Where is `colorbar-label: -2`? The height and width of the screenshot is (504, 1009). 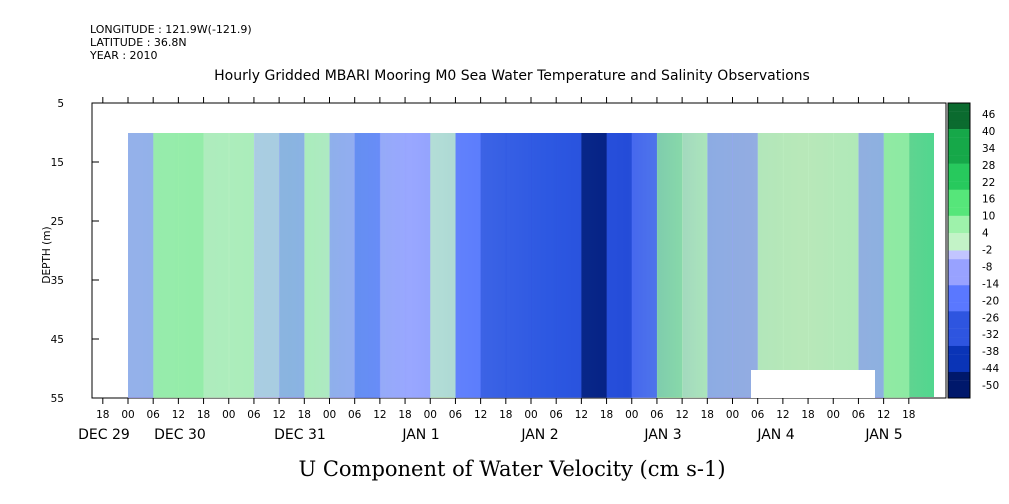 colorbar-label: -2 is located at coordinates (987, 251).